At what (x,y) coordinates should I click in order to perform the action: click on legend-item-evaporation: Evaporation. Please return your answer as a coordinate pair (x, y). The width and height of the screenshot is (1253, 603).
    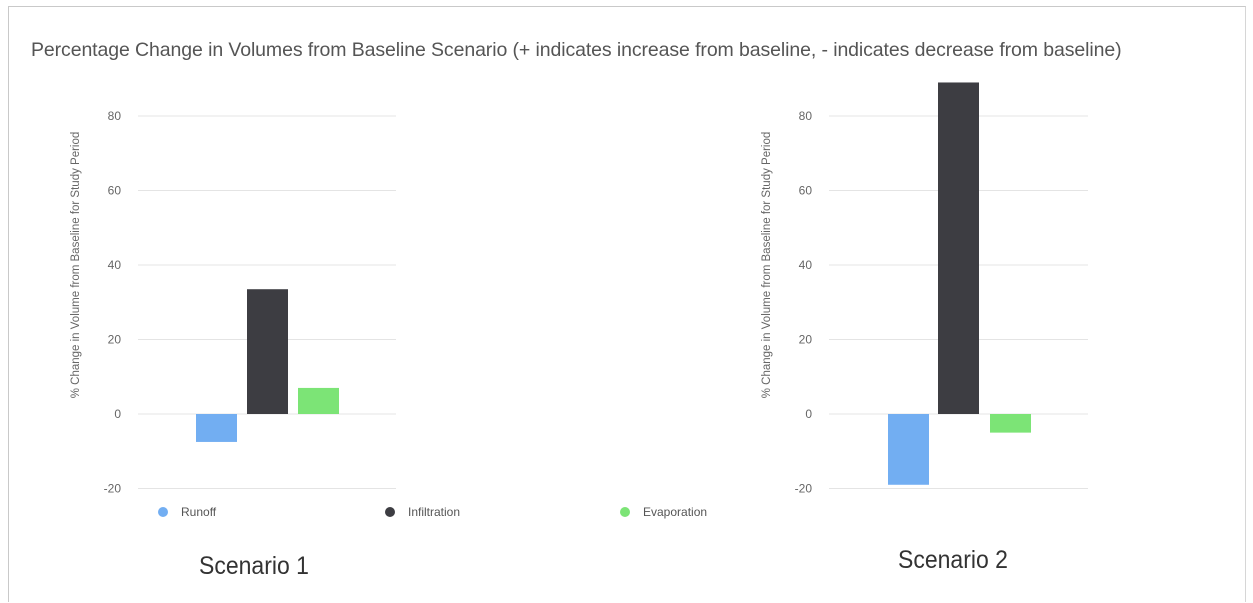
    Looking at the image, I should click on (663, 512).